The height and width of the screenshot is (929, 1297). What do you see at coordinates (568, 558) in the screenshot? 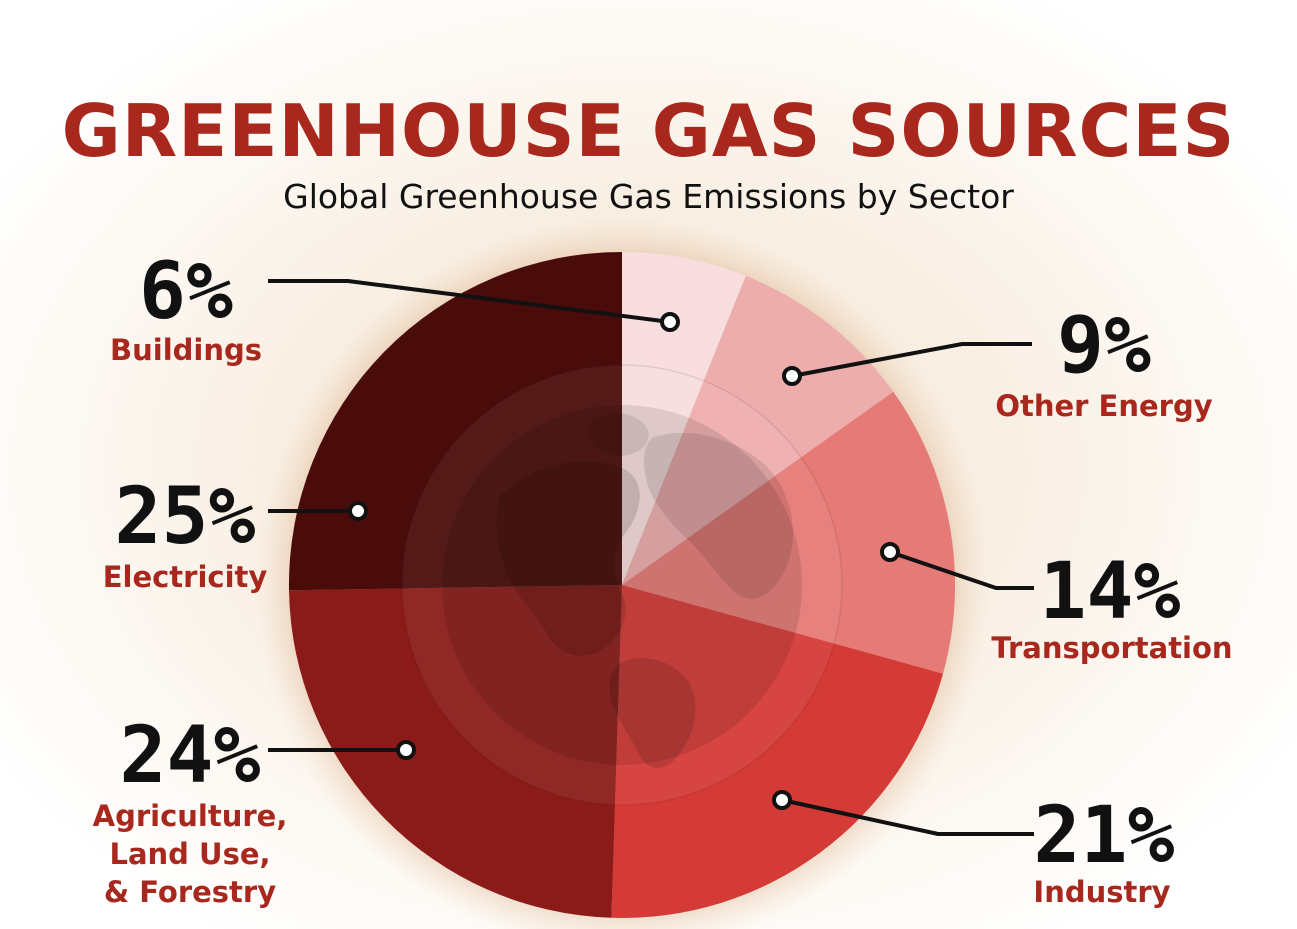
I see `globe-continent-north-america` at bounding box center [568, 558].